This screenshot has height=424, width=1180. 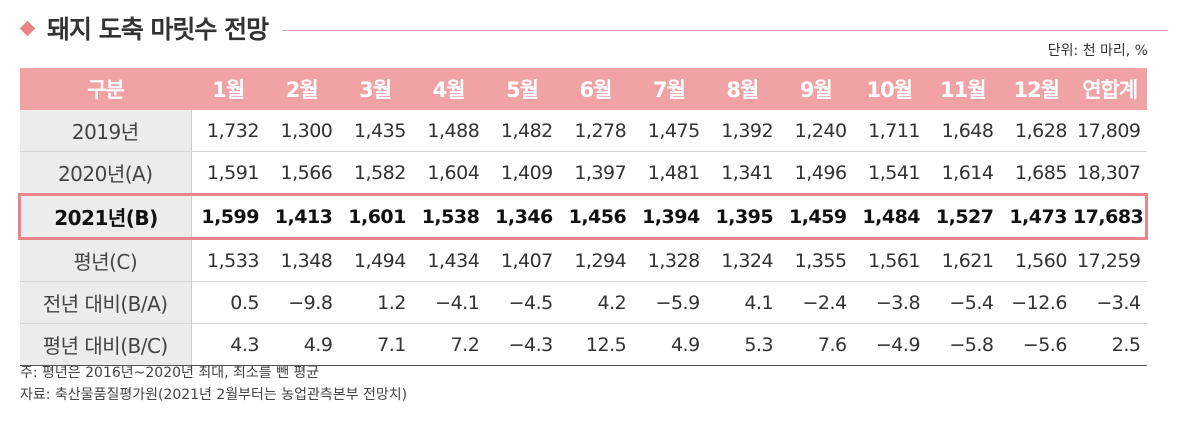 What do you see at coordinates (214, 395) in the screenshot?
I see `footnote-source: 자료: 축산물품질평가원(2021년 2월부터는 농업관측본부 전망치)` at bounding box center [214, 395].